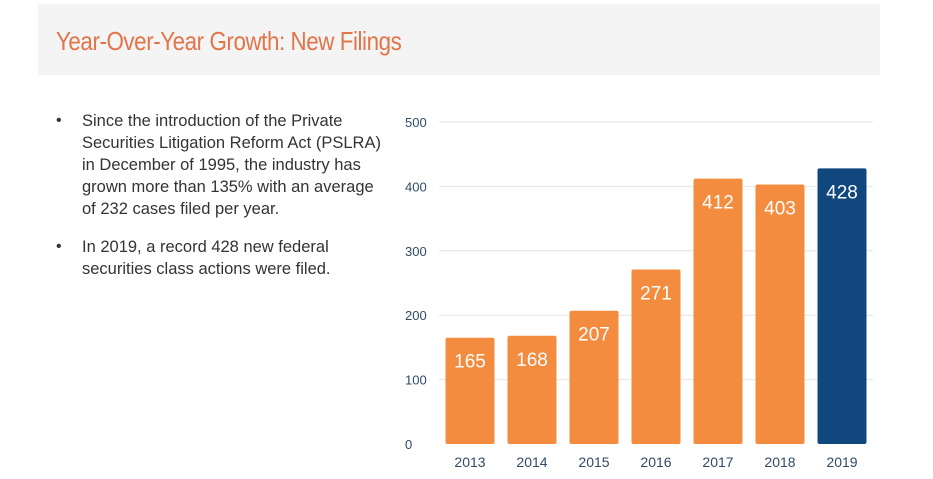 The height and width of the screenshot is (479, 933). Describe the element at coordinates (779, 462) in the screenshot. I see `x-tick-label: 2018` at that location.